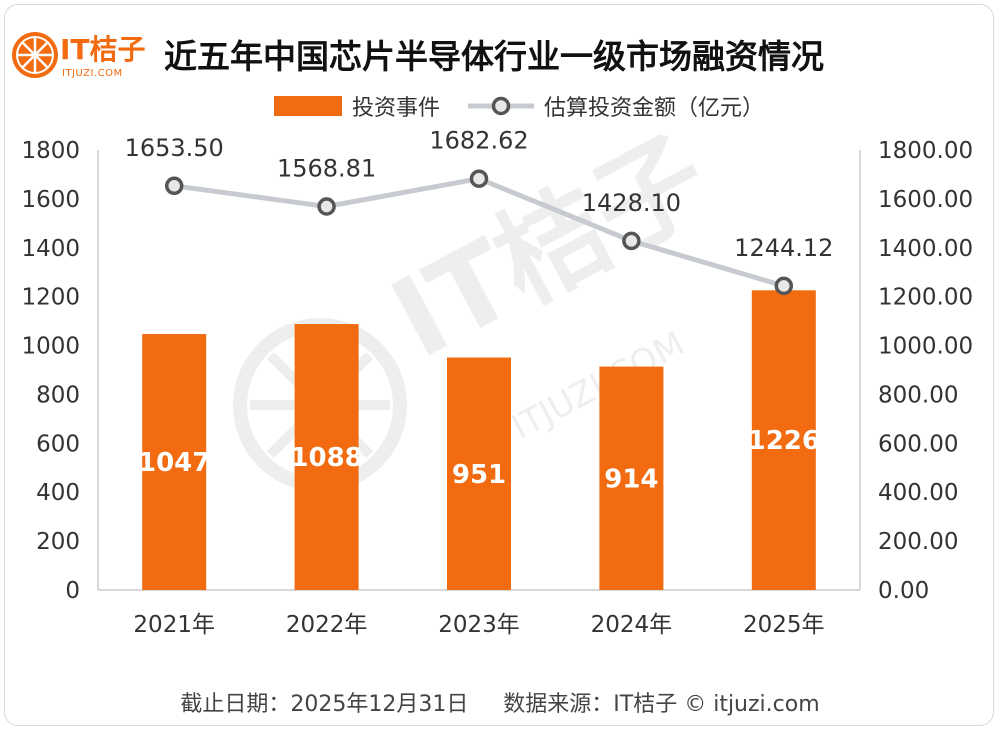 The image size is (1000, 732). I want to click on chart-legend: 投资事件 估算投资金额（亿元）, so click(500, 104).